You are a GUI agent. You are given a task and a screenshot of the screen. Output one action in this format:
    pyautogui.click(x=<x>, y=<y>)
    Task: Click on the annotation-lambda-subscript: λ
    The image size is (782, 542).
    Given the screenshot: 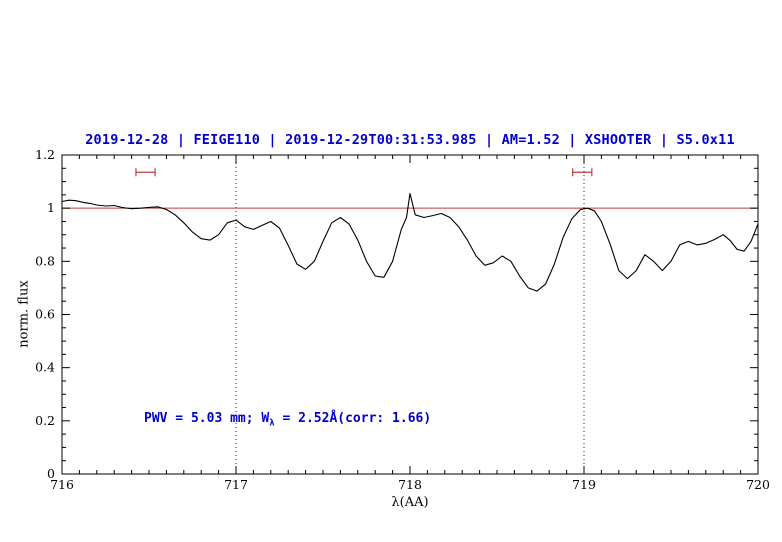 What is the action you would take?
    pyautogui.click(x=272, y=423)
    